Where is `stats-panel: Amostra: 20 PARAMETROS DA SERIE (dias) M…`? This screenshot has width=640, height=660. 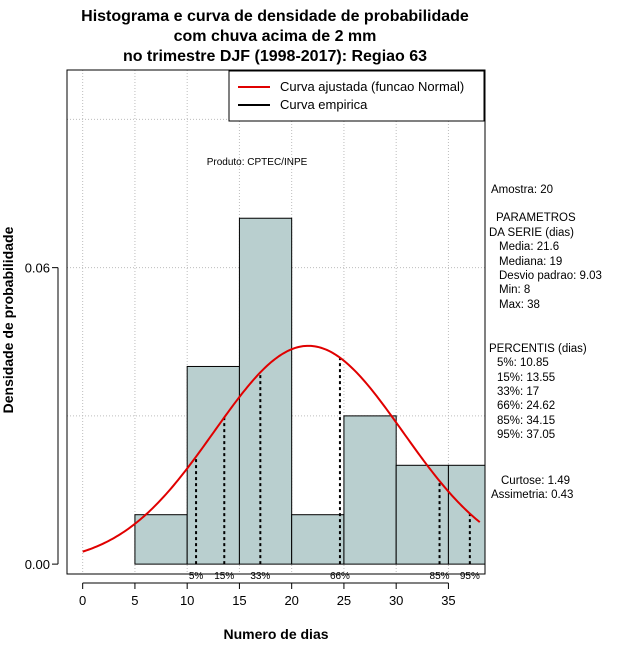 stats-panel: Amostra: 20 PARAMETROS DA SERIE (dias) M… is located at coordinates (545, 342).